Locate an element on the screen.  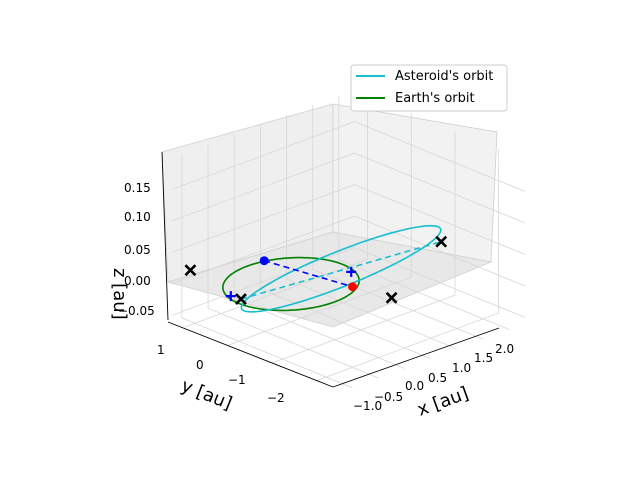
z-axis-label: z [au] is located at coordinates (119, 294).